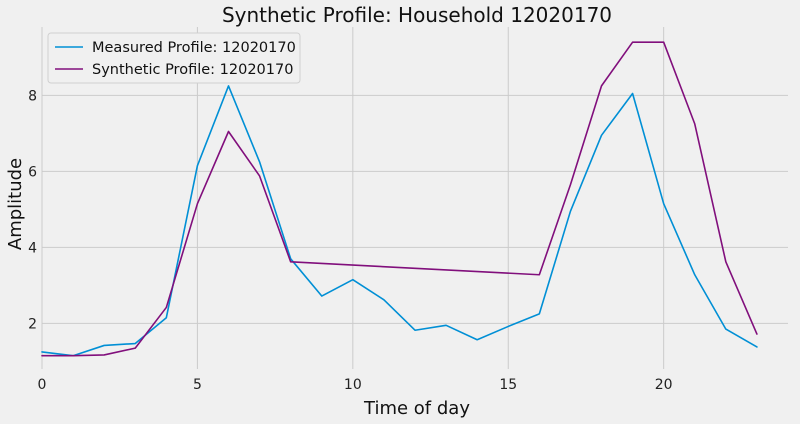  What do you see at coordinates (32, 96) in the screenshot?
I see `y-tick-label: 8` at bounding box center [32, 96].